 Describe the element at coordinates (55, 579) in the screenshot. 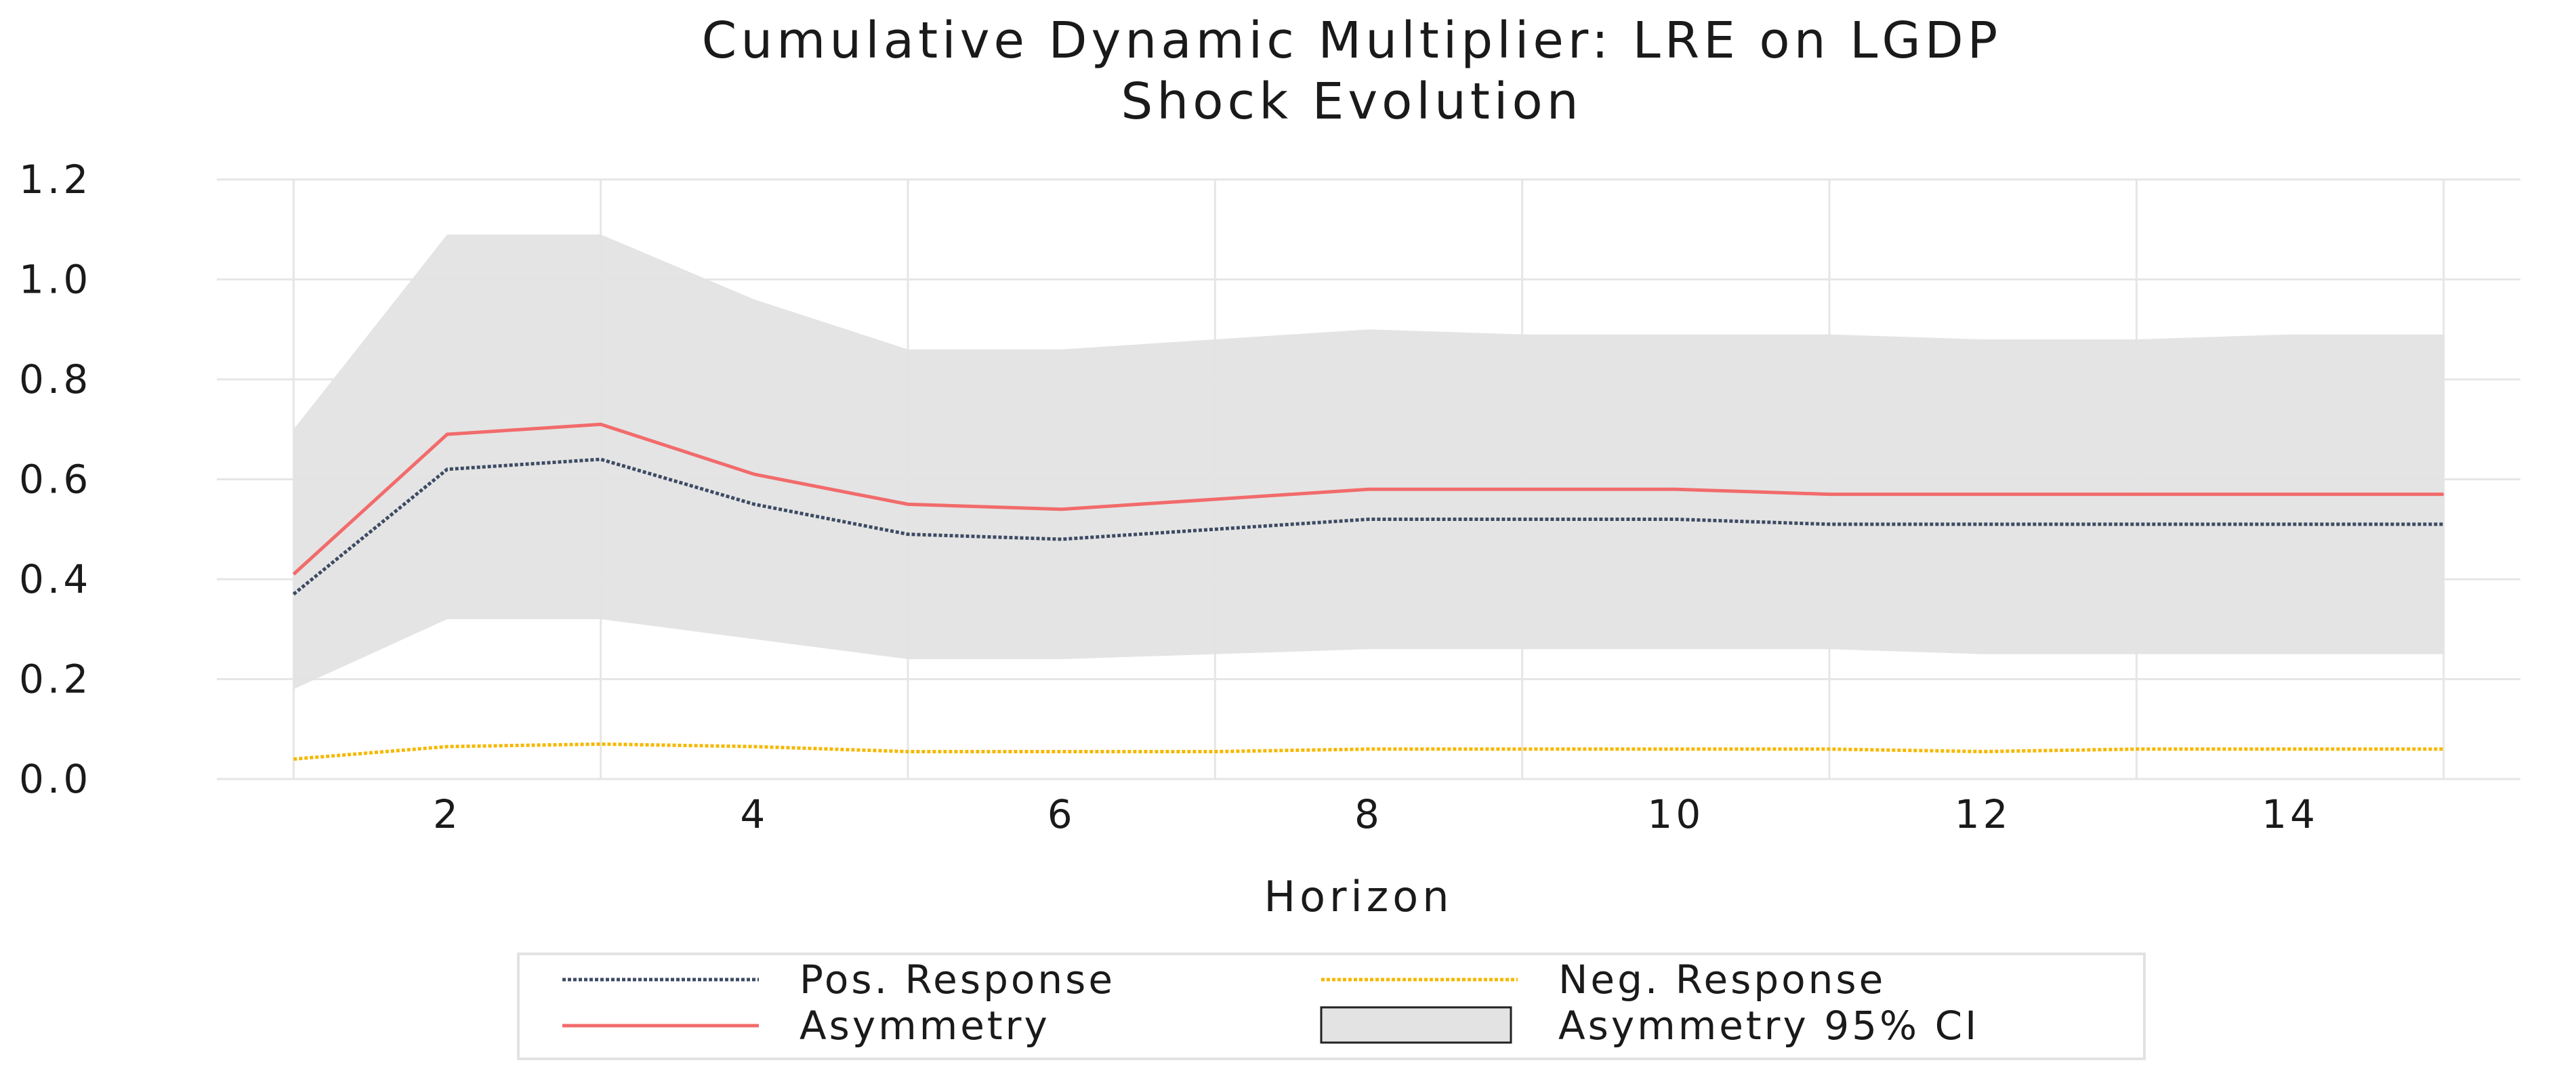

I see `y-tick-label: 0.4` at that location.